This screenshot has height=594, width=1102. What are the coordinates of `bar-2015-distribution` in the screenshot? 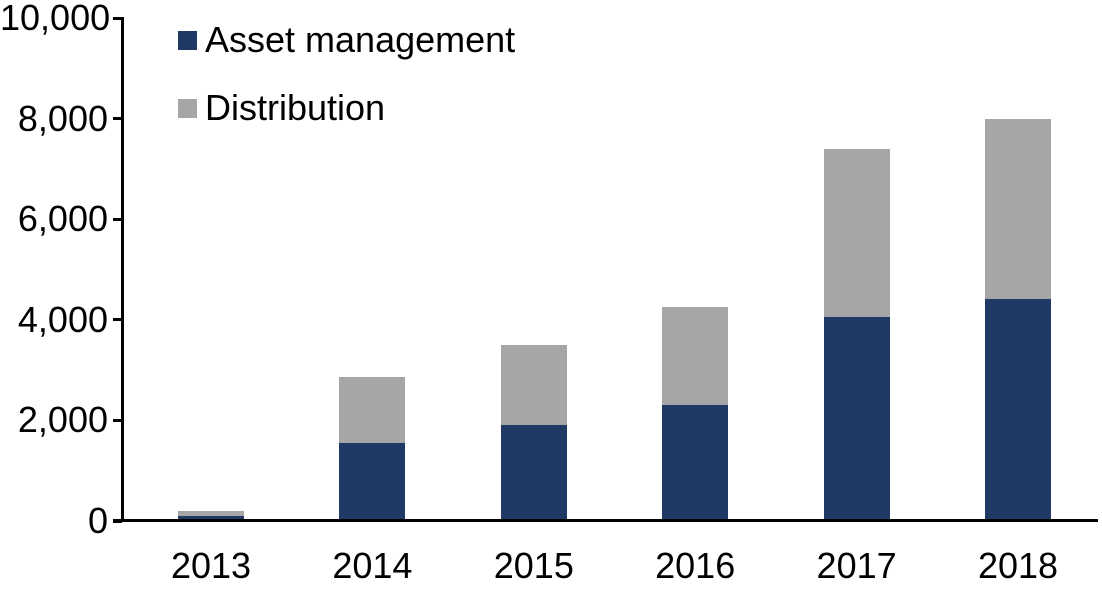 It's located at (533, 385).